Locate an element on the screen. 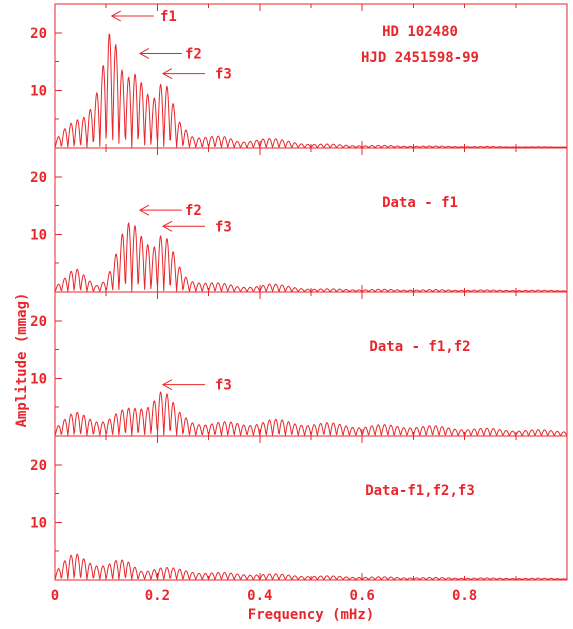  x-tick-label: 0.8 is located at coordinates (464, 596).